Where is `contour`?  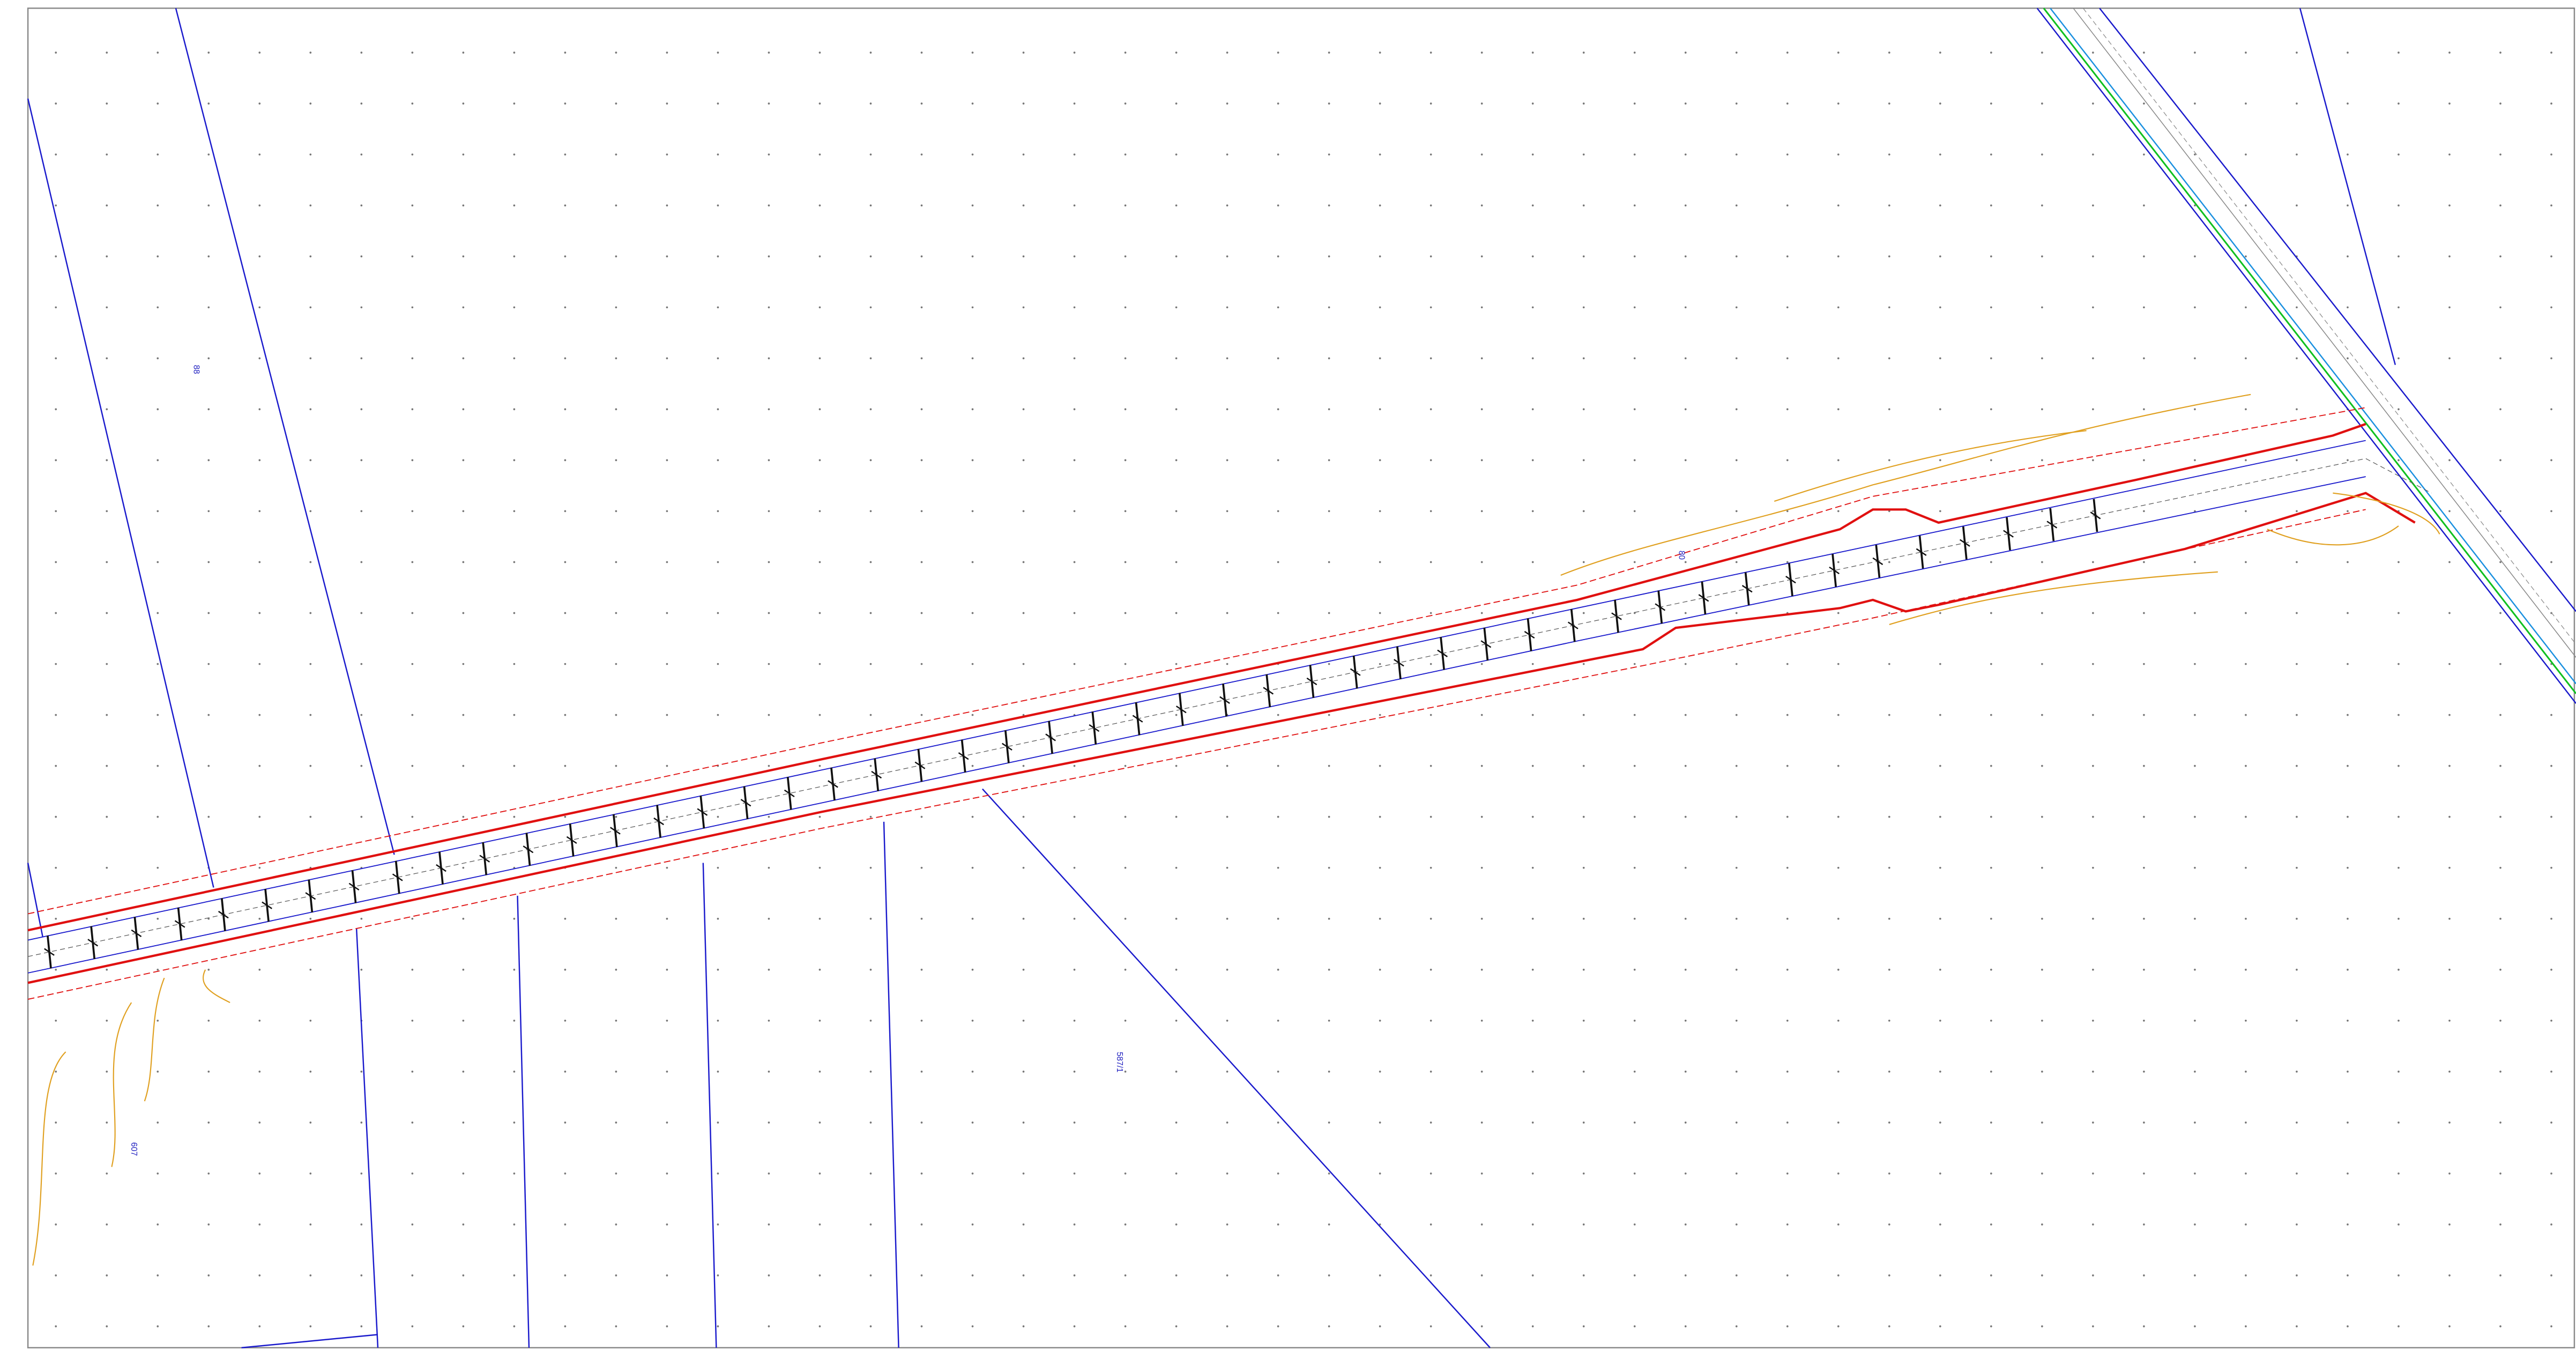 contour is located at coordinates (154, 1039).